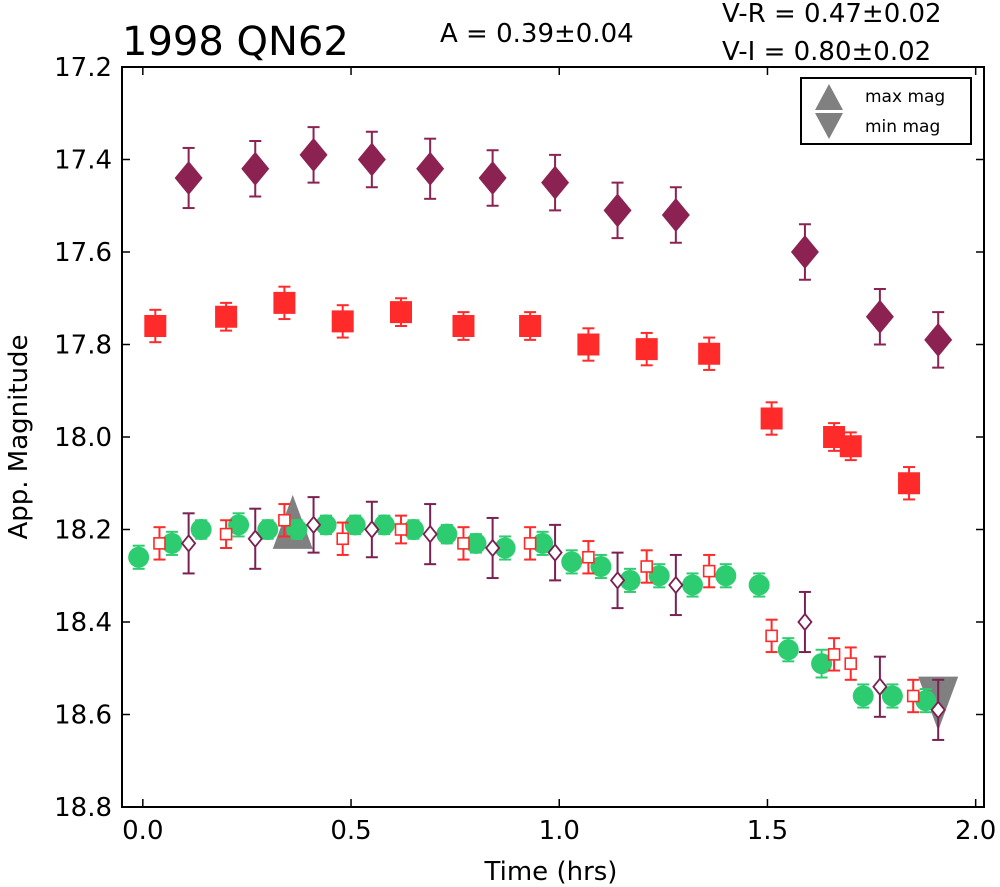 This screenshot has width=1000, height=887. I want to click on y-tick-label: 17.6, so click(83, 253).